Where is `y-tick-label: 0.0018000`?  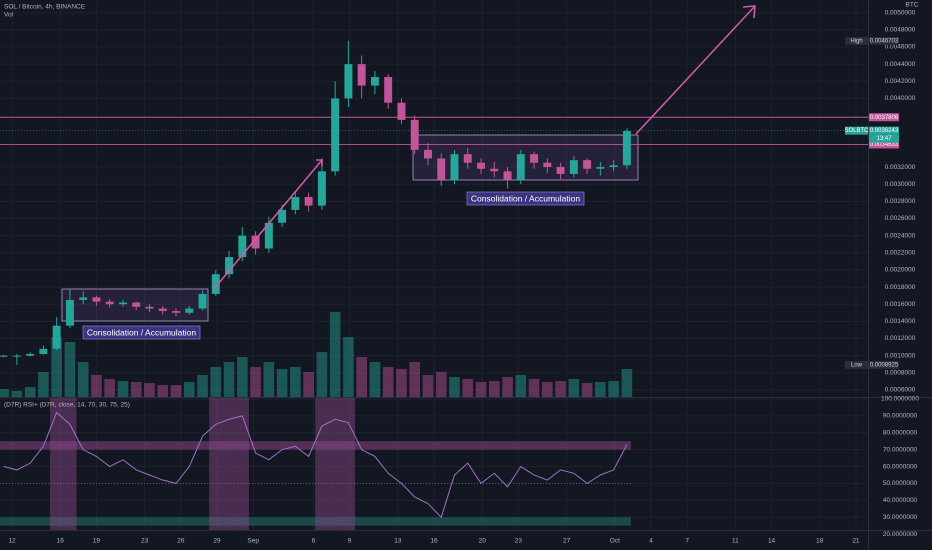
y-tick-label: 0.0018000 is located at coordinates (900, 287).